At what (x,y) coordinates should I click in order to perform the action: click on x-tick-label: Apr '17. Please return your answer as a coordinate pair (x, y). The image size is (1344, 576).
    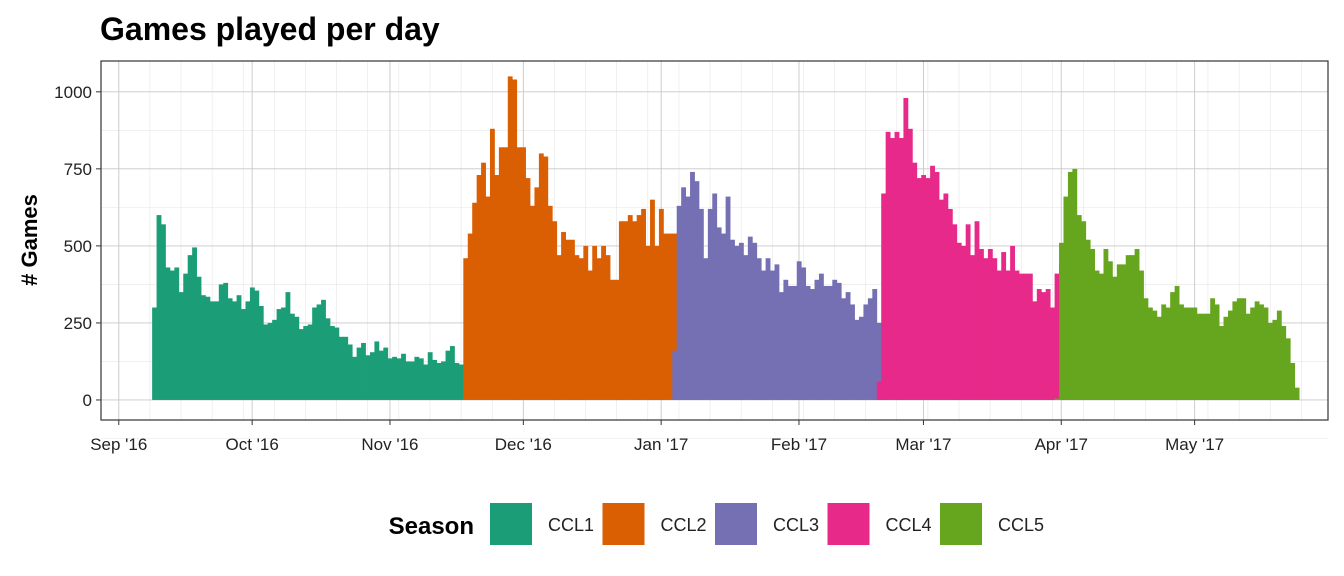
    Looking at the image, I should click on (1061, 444).